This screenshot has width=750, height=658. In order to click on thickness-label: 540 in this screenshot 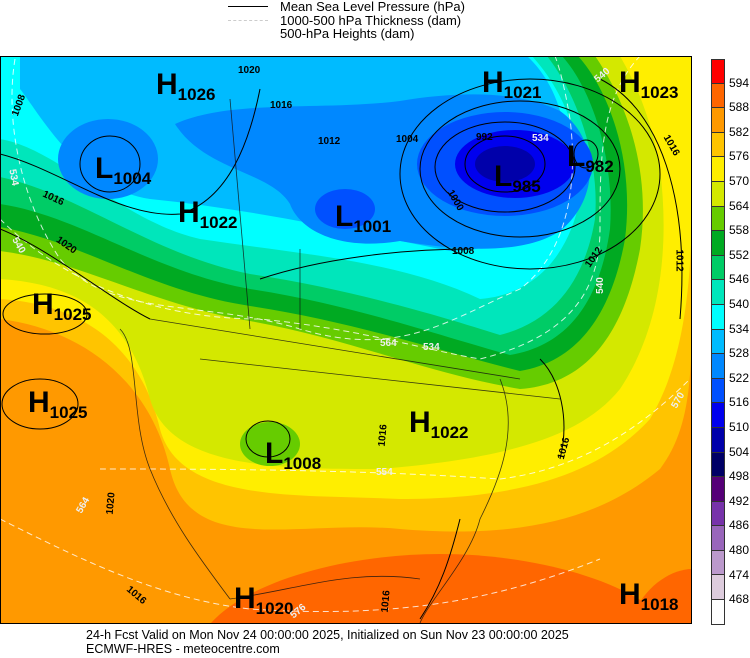, I will do `click(600, 285)`.